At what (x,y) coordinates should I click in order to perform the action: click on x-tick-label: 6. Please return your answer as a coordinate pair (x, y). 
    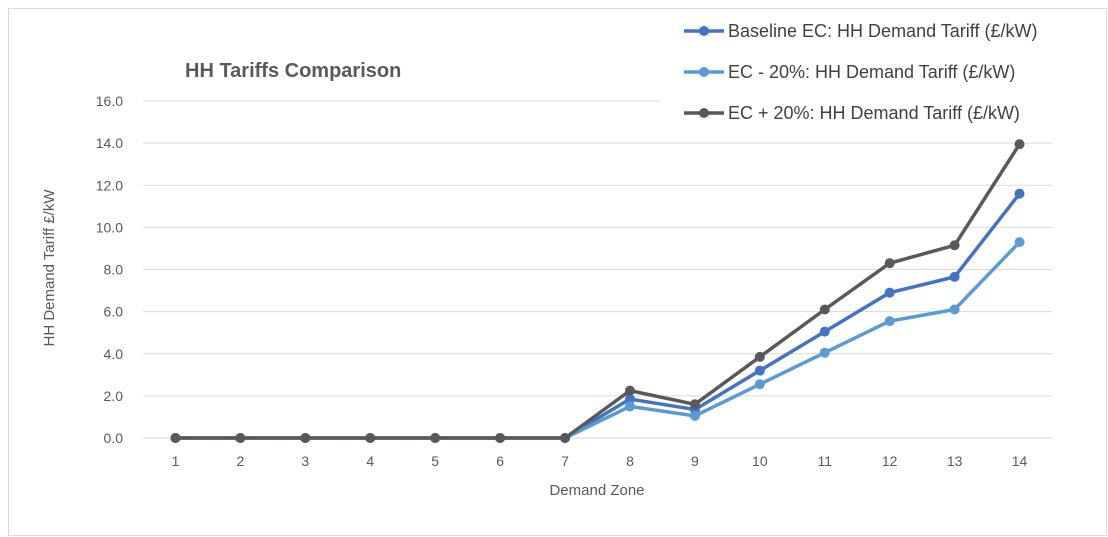
    Looking at the image, I should click on (500, 461).